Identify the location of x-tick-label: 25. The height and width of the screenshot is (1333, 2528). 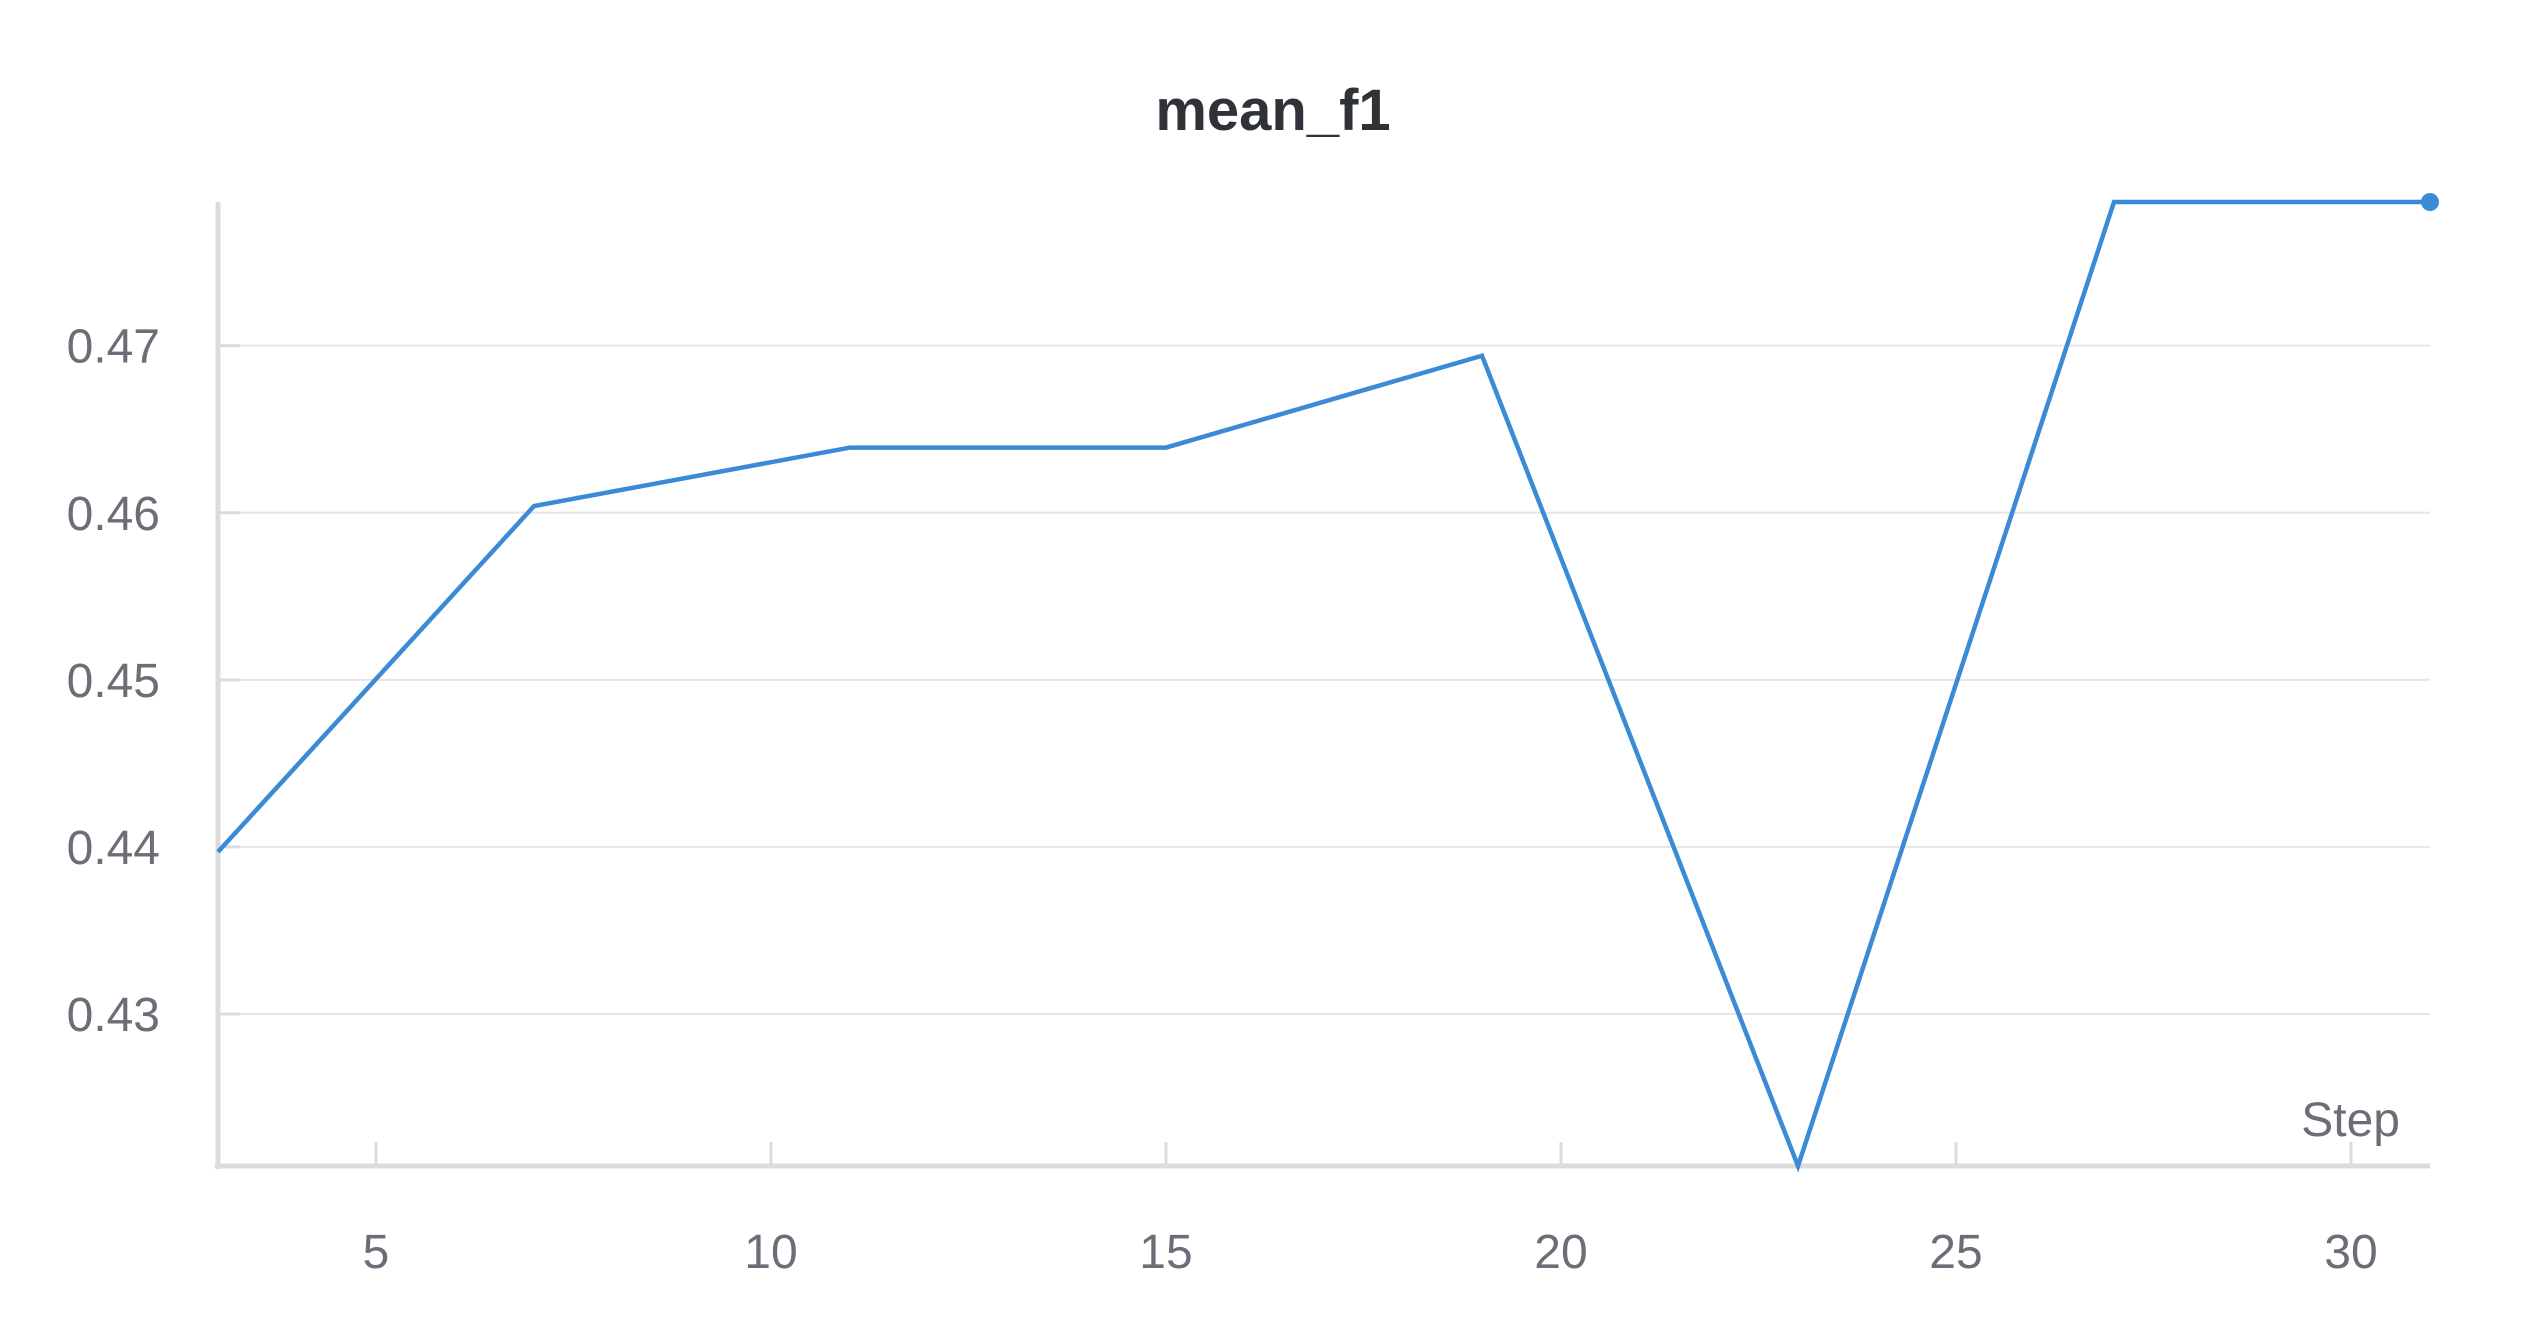
(1955, 1252).